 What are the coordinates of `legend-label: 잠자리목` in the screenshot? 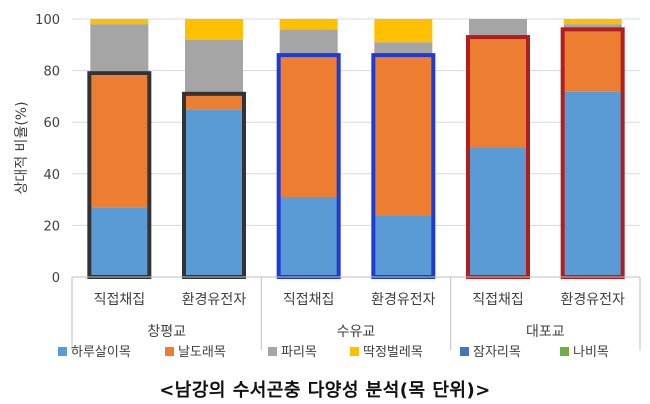 It's located at (497, 352).